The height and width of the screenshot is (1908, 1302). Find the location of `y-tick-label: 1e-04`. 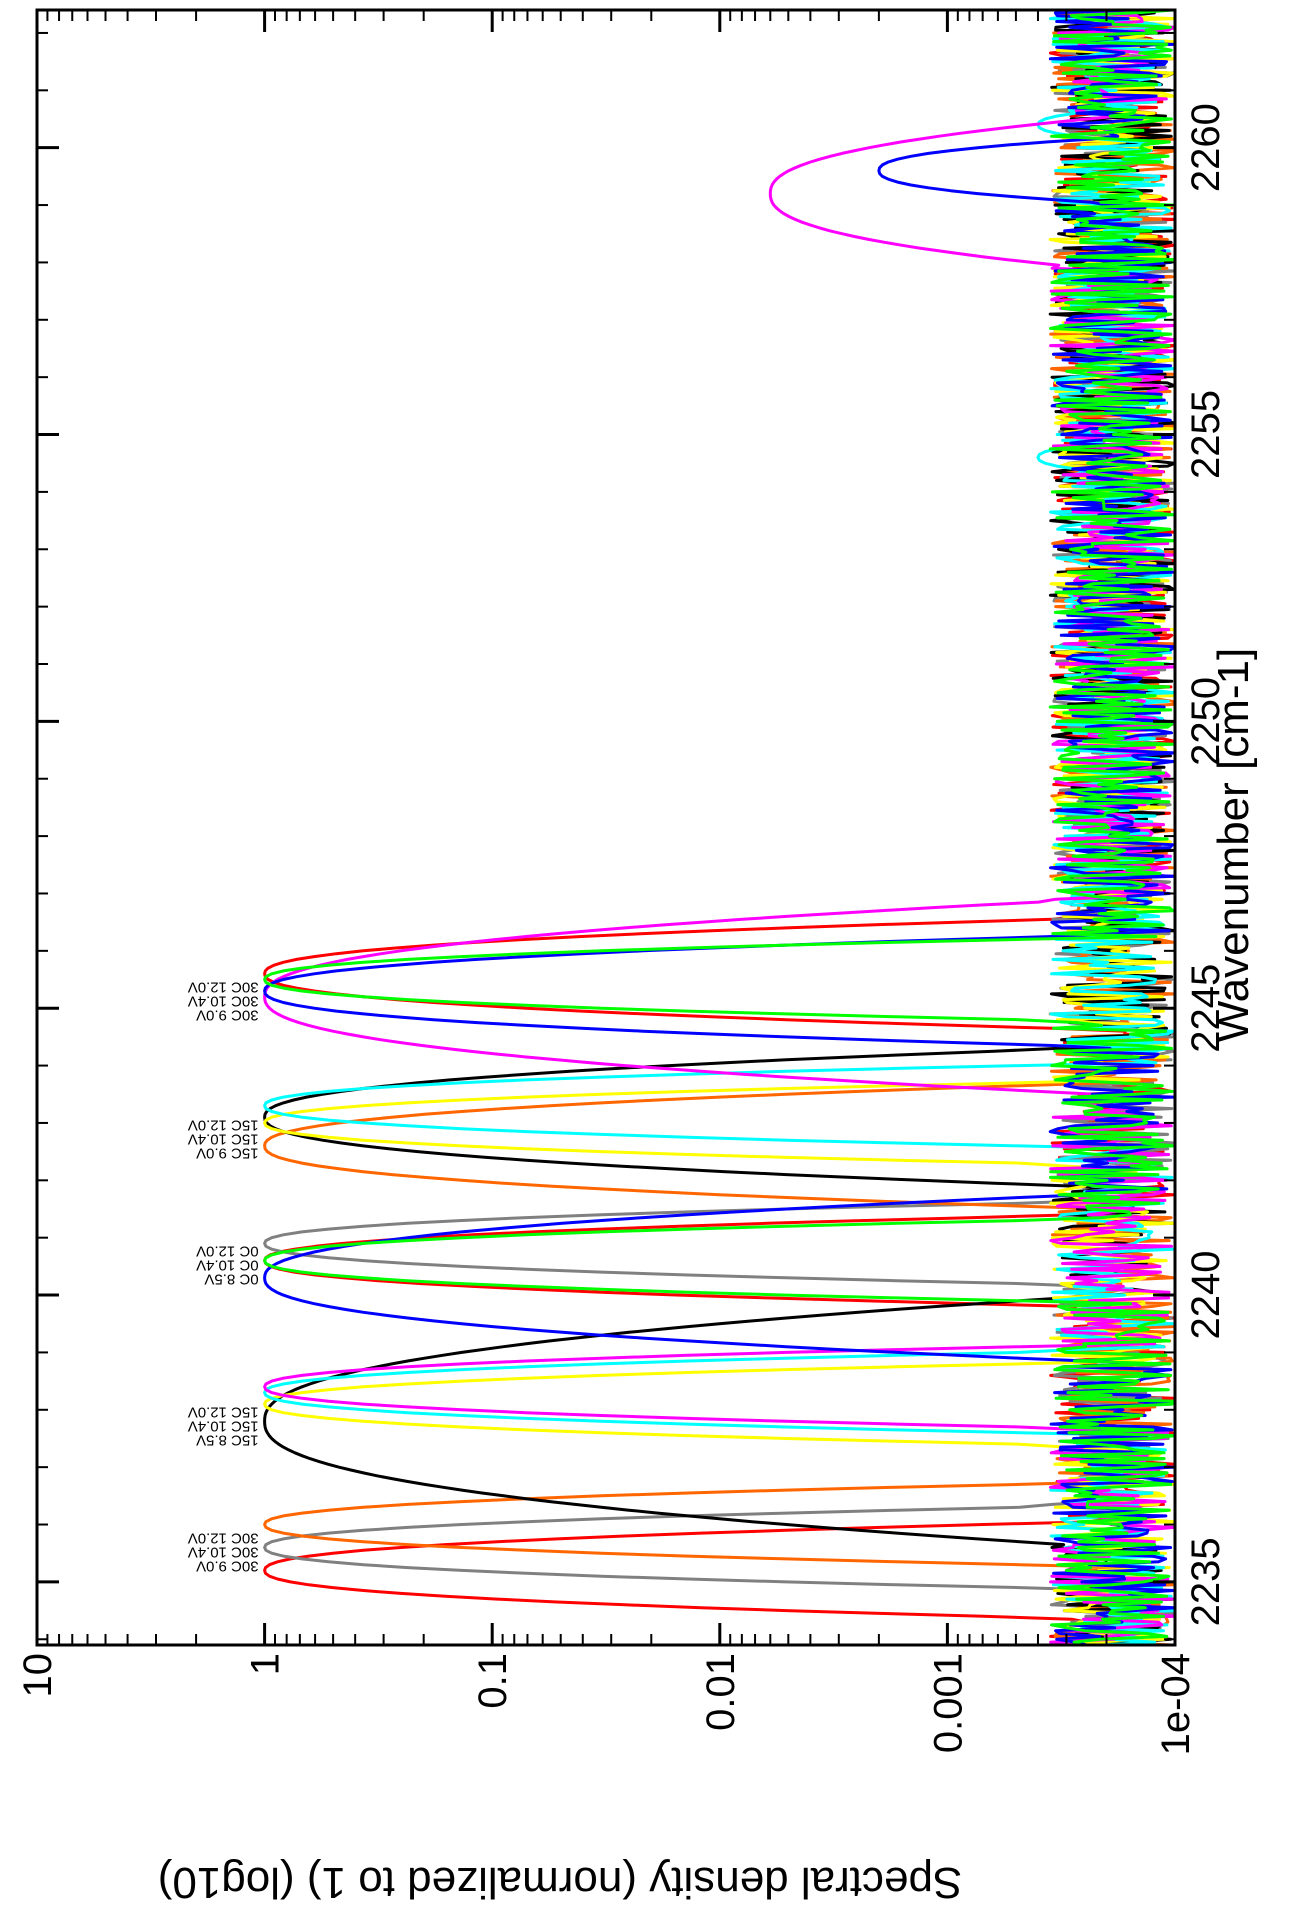

y-tick-label: 1e-04 is located at coordinates (1176, 1704).